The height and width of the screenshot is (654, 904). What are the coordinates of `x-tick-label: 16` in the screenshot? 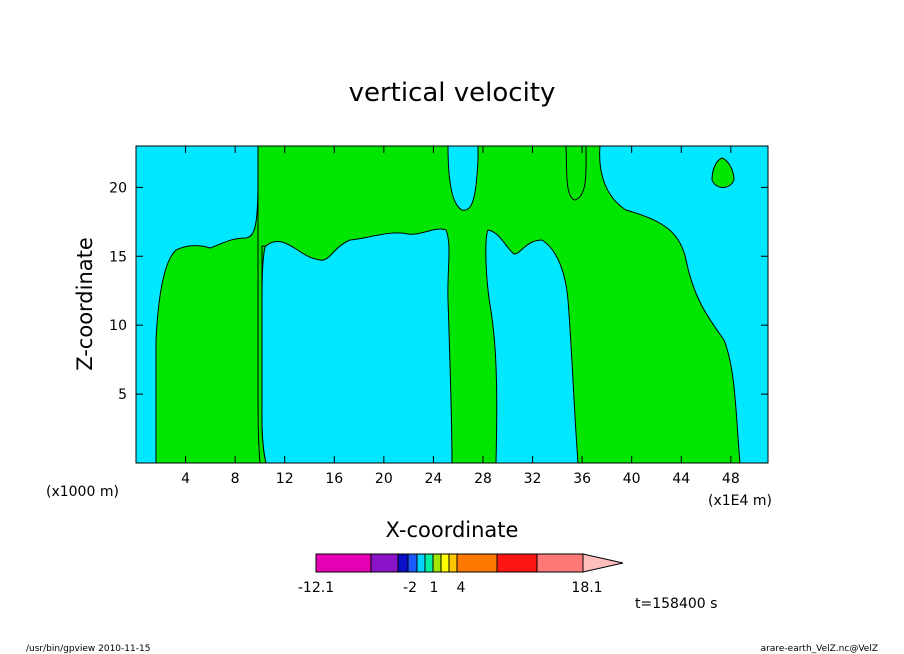 It's located at (334, 479).